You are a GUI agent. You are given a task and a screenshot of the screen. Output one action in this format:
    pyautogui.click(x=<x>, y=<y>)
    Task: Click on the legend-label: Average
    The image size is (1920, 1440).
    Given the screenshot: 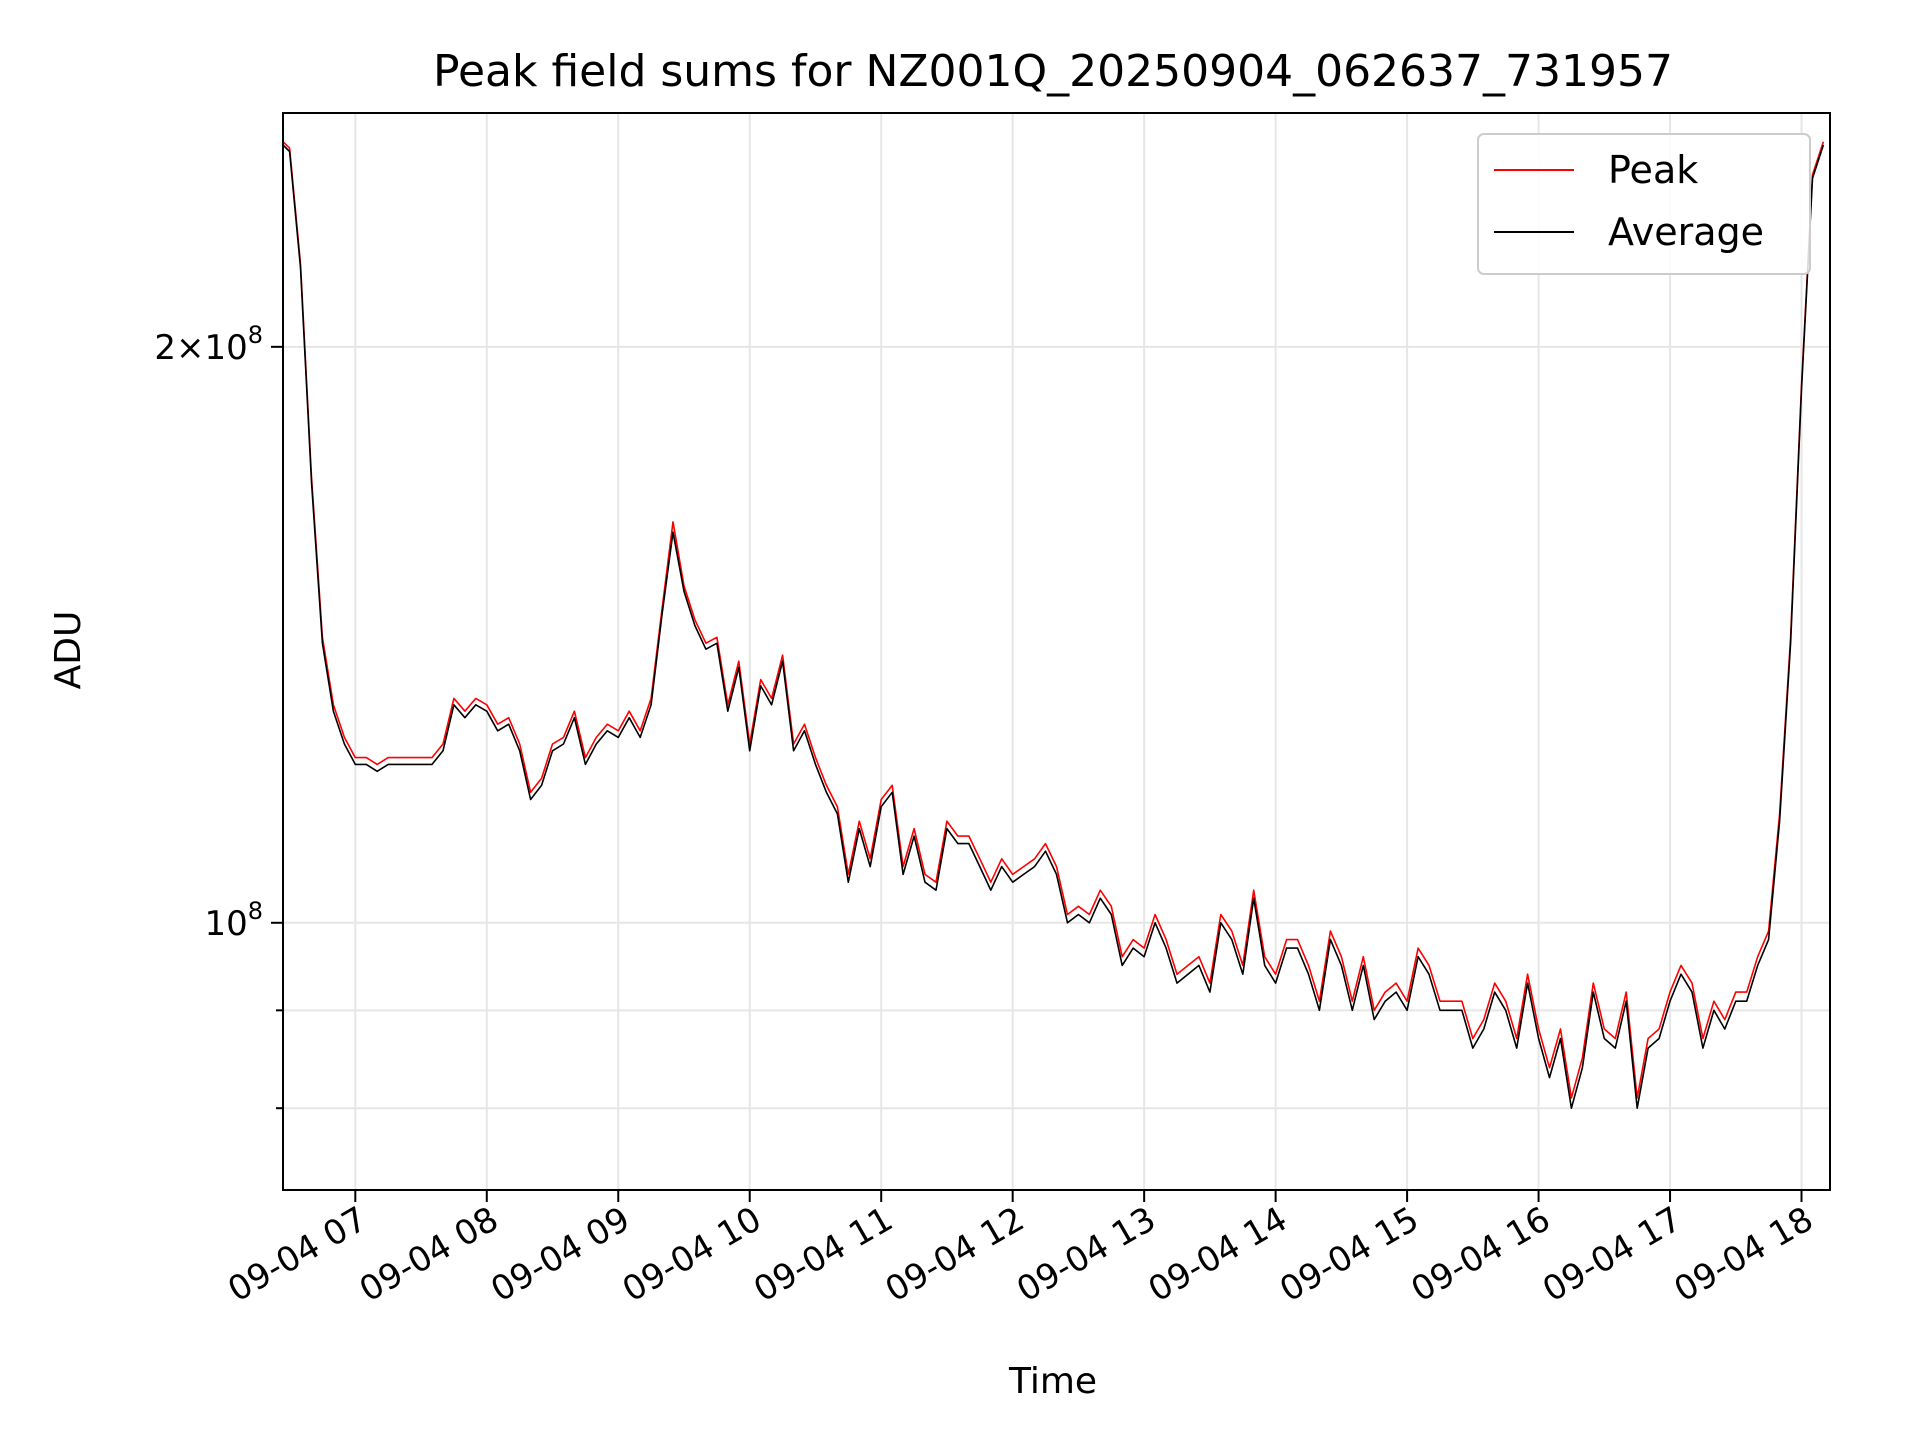 What is the action you would take?
    pyautogui.click(x=1686, y=232)
    